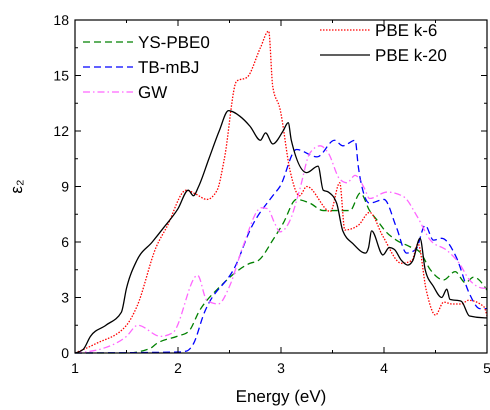  Describe the element at coordinates (65, 242) in the screenshot. I see `y-tick-label: 6` at that location.